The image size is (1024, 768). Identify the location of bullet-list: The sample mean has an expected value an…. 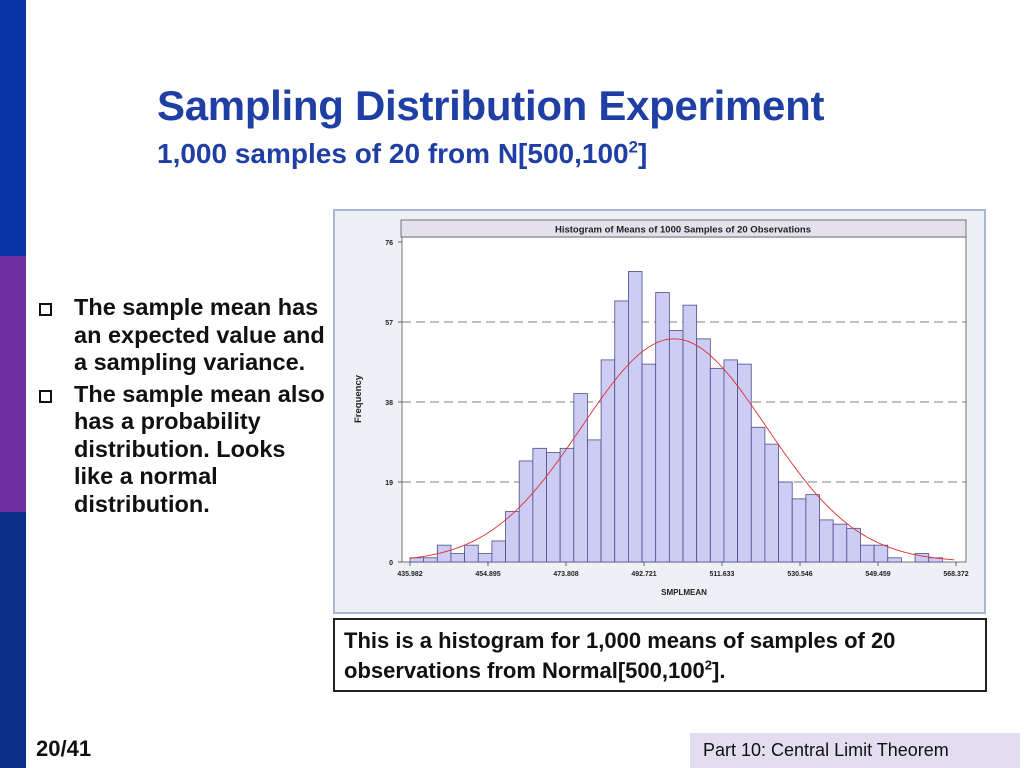
(181, 408).